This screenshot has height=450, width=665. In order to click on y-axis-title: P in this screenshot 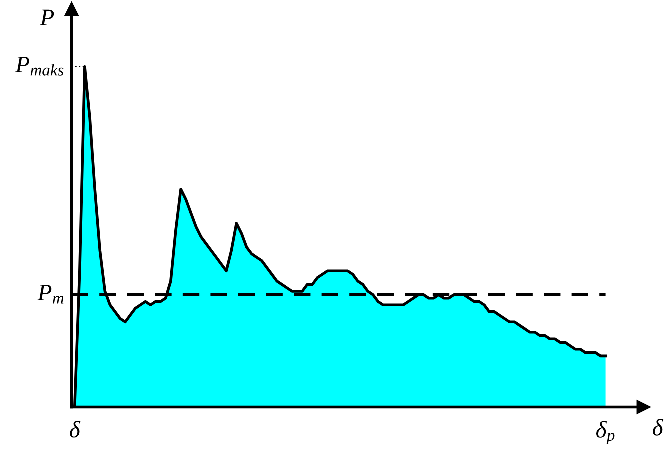, I will do `click(47, 18)`.